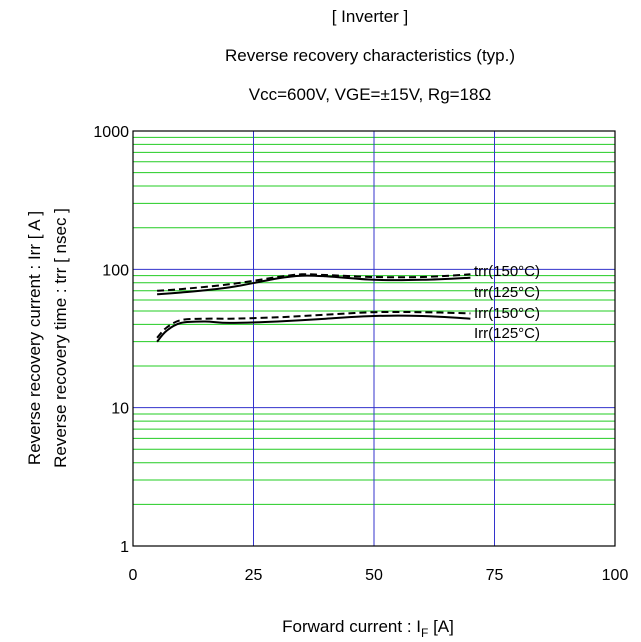 The image size is (641, 642). I want to click on y-tick-label: 1000, so click(111, 132).